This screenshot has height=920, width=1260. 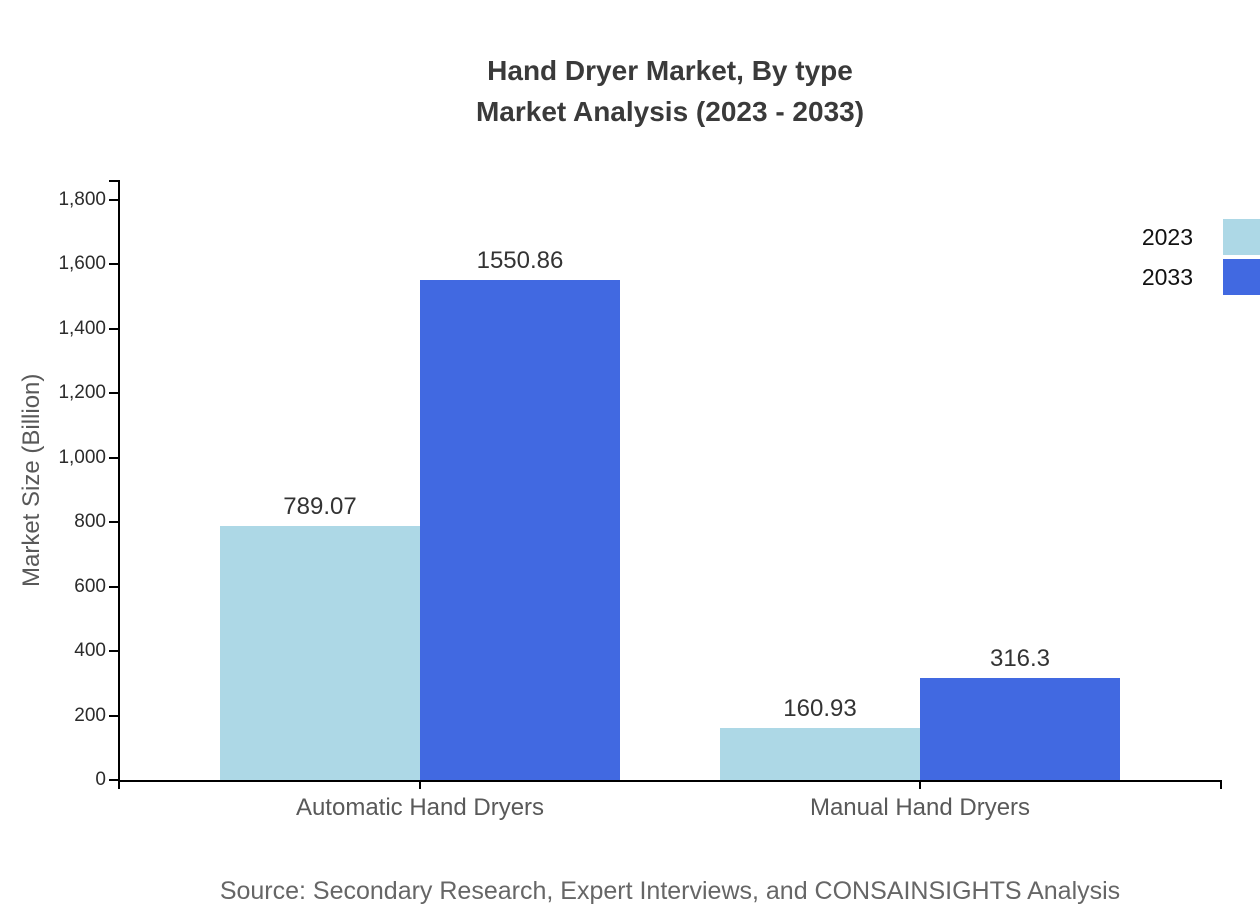 I want to click on bar-value-label: 316.3, so click(x=1020, y=659).